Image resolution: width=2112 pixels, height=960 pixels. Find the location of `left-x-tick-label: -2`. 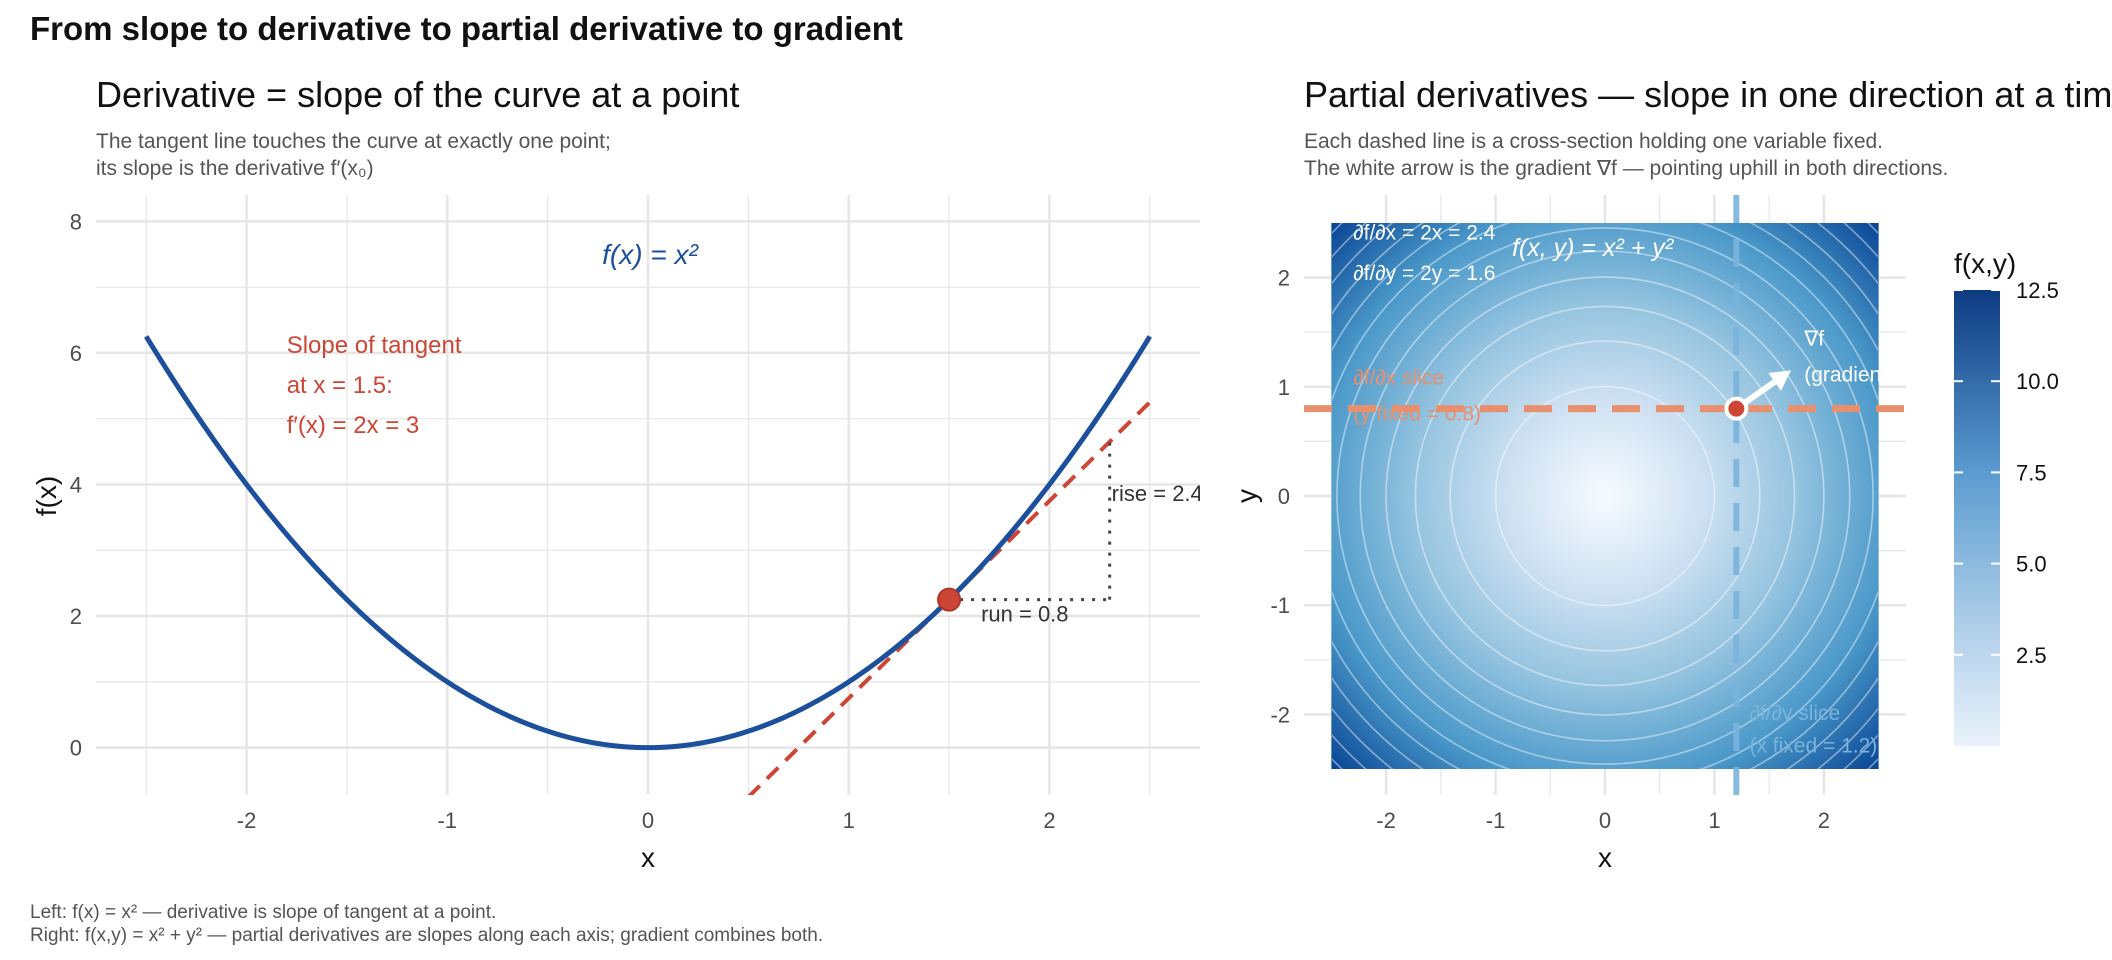

left-x-tick-label: -2 is located at coordinates (247, 820).